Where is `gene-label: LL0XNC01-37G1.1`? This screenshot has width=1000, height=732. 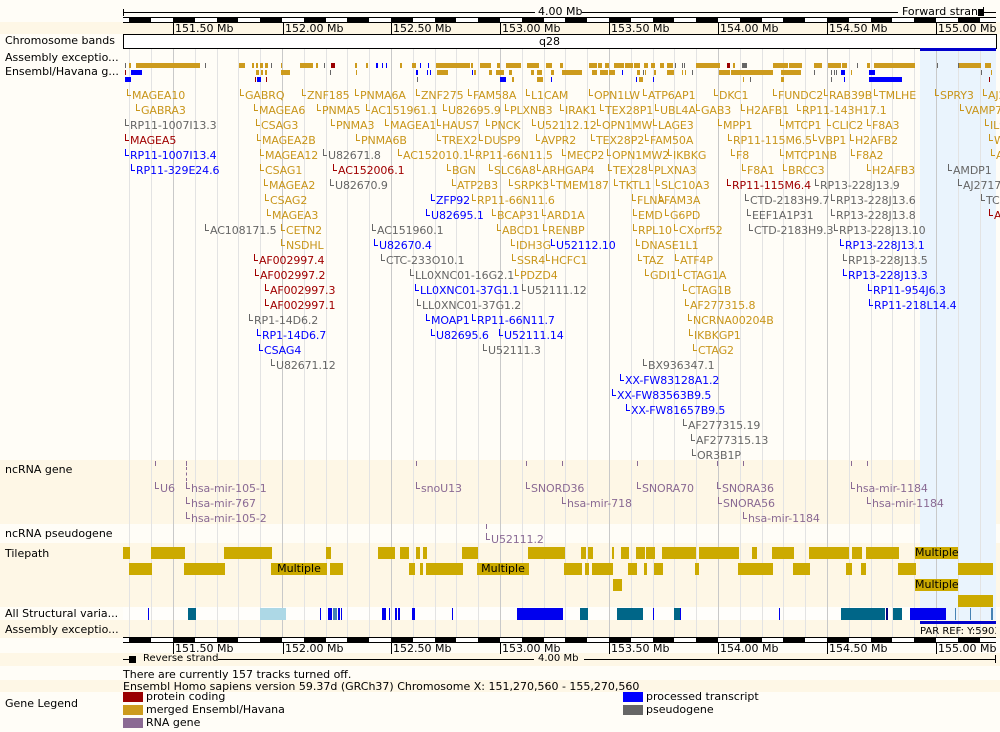 gene-label: LL0XNC01-37G1.1 is located at coordinates (467, 290).